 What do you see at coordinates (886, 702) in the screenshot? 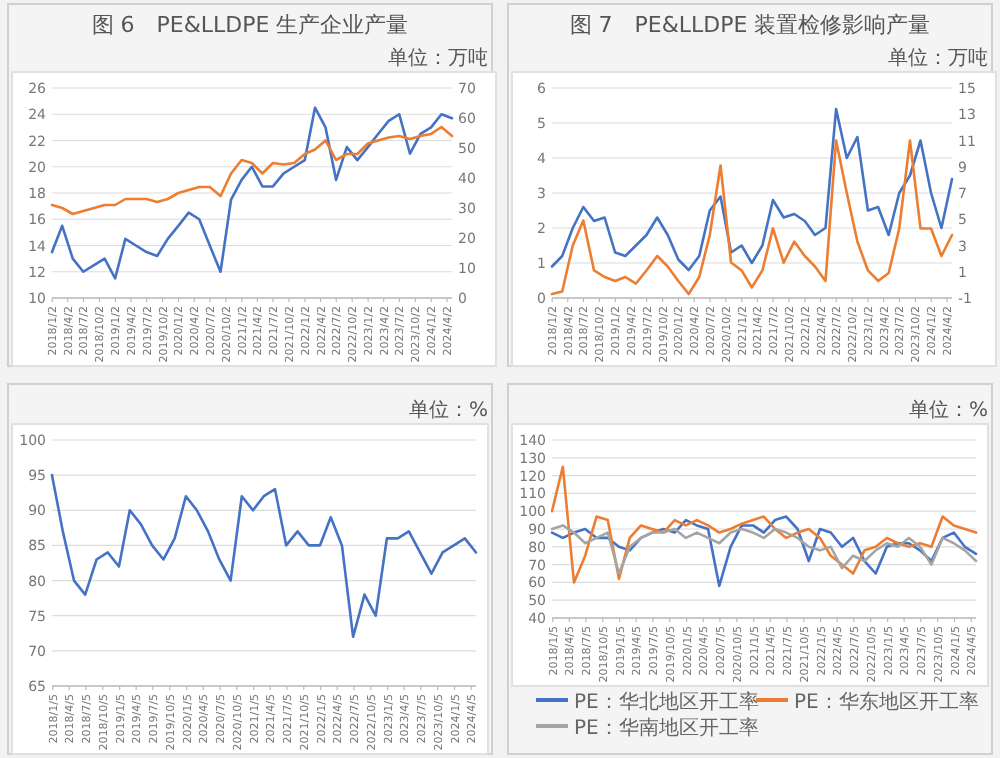
I see `legend-label: PE：华东地区开工率` at bounding box center [886, 702].